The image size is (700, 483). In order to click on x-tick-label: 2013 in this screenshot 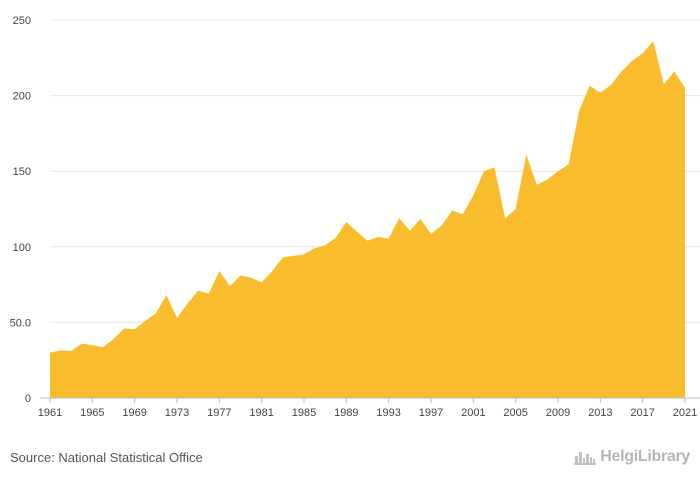, I will do `click(600, 413)`.